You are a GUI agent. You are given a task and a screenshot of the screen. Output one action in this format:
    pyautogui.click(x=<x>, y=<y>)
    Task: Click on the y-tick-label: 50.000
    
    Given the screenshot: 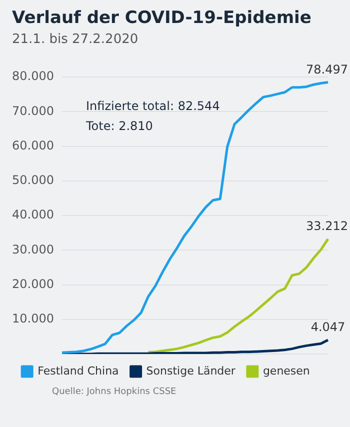 What is the action you would take?
    pyautogui.click(x=33, y=180)
    